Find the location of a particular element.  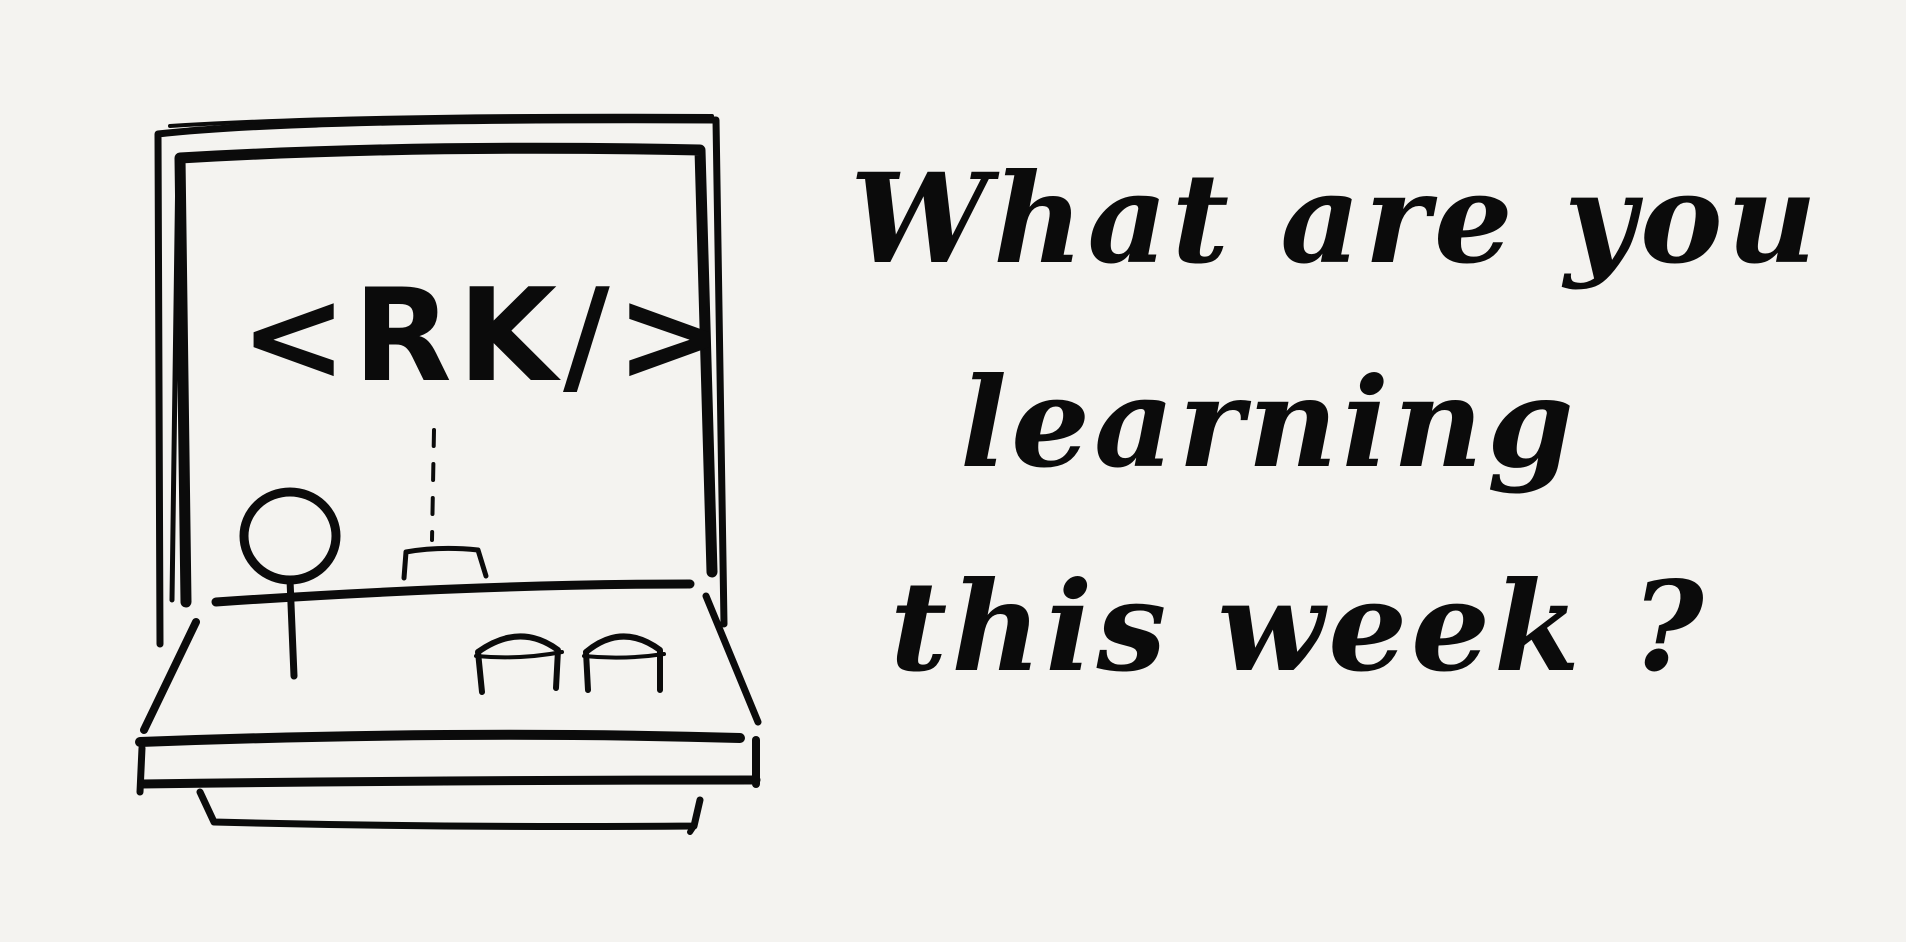

laptop-screen-outer-frame-top-double is located at coordinates (441, 120).